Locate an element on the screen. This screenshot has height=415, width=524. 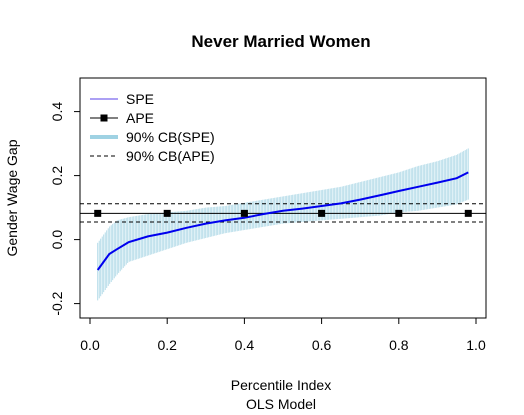
legend-label: APE is located at coordinates (140, 118).